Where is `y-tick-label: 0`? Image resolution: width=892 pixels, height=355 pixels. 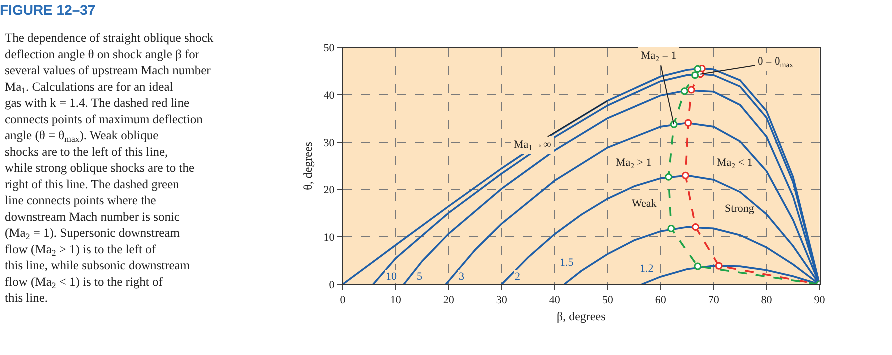
y-tick-label: 0 is located at coordinates (332, 285).